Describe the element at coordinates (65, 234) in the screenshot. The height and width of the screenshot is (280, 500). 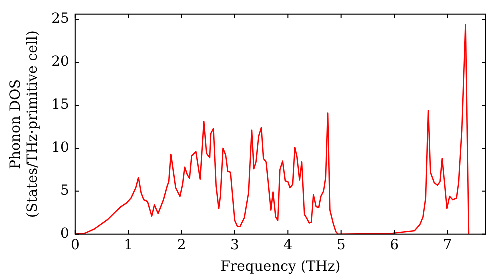
I see `y-tick-label: 0` at that location.